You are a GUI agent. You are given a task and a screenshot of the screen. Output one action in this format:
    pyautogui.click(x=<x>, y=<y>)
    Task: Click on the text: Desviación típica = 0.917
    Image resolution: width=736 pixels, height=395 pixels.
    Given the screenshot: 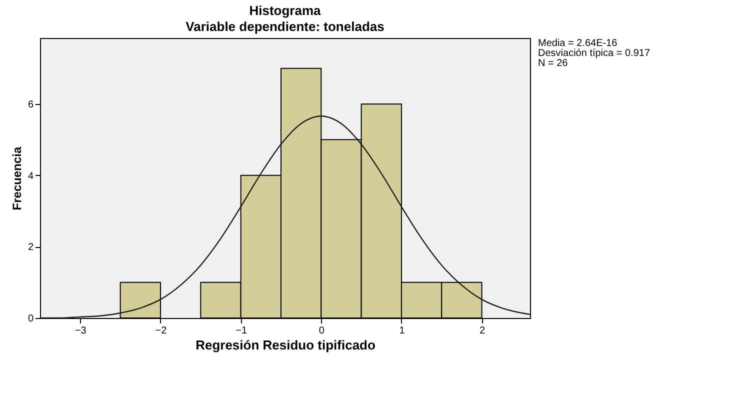 What is the action you would take?
    pyautogui.click(x=594, y=53)
    